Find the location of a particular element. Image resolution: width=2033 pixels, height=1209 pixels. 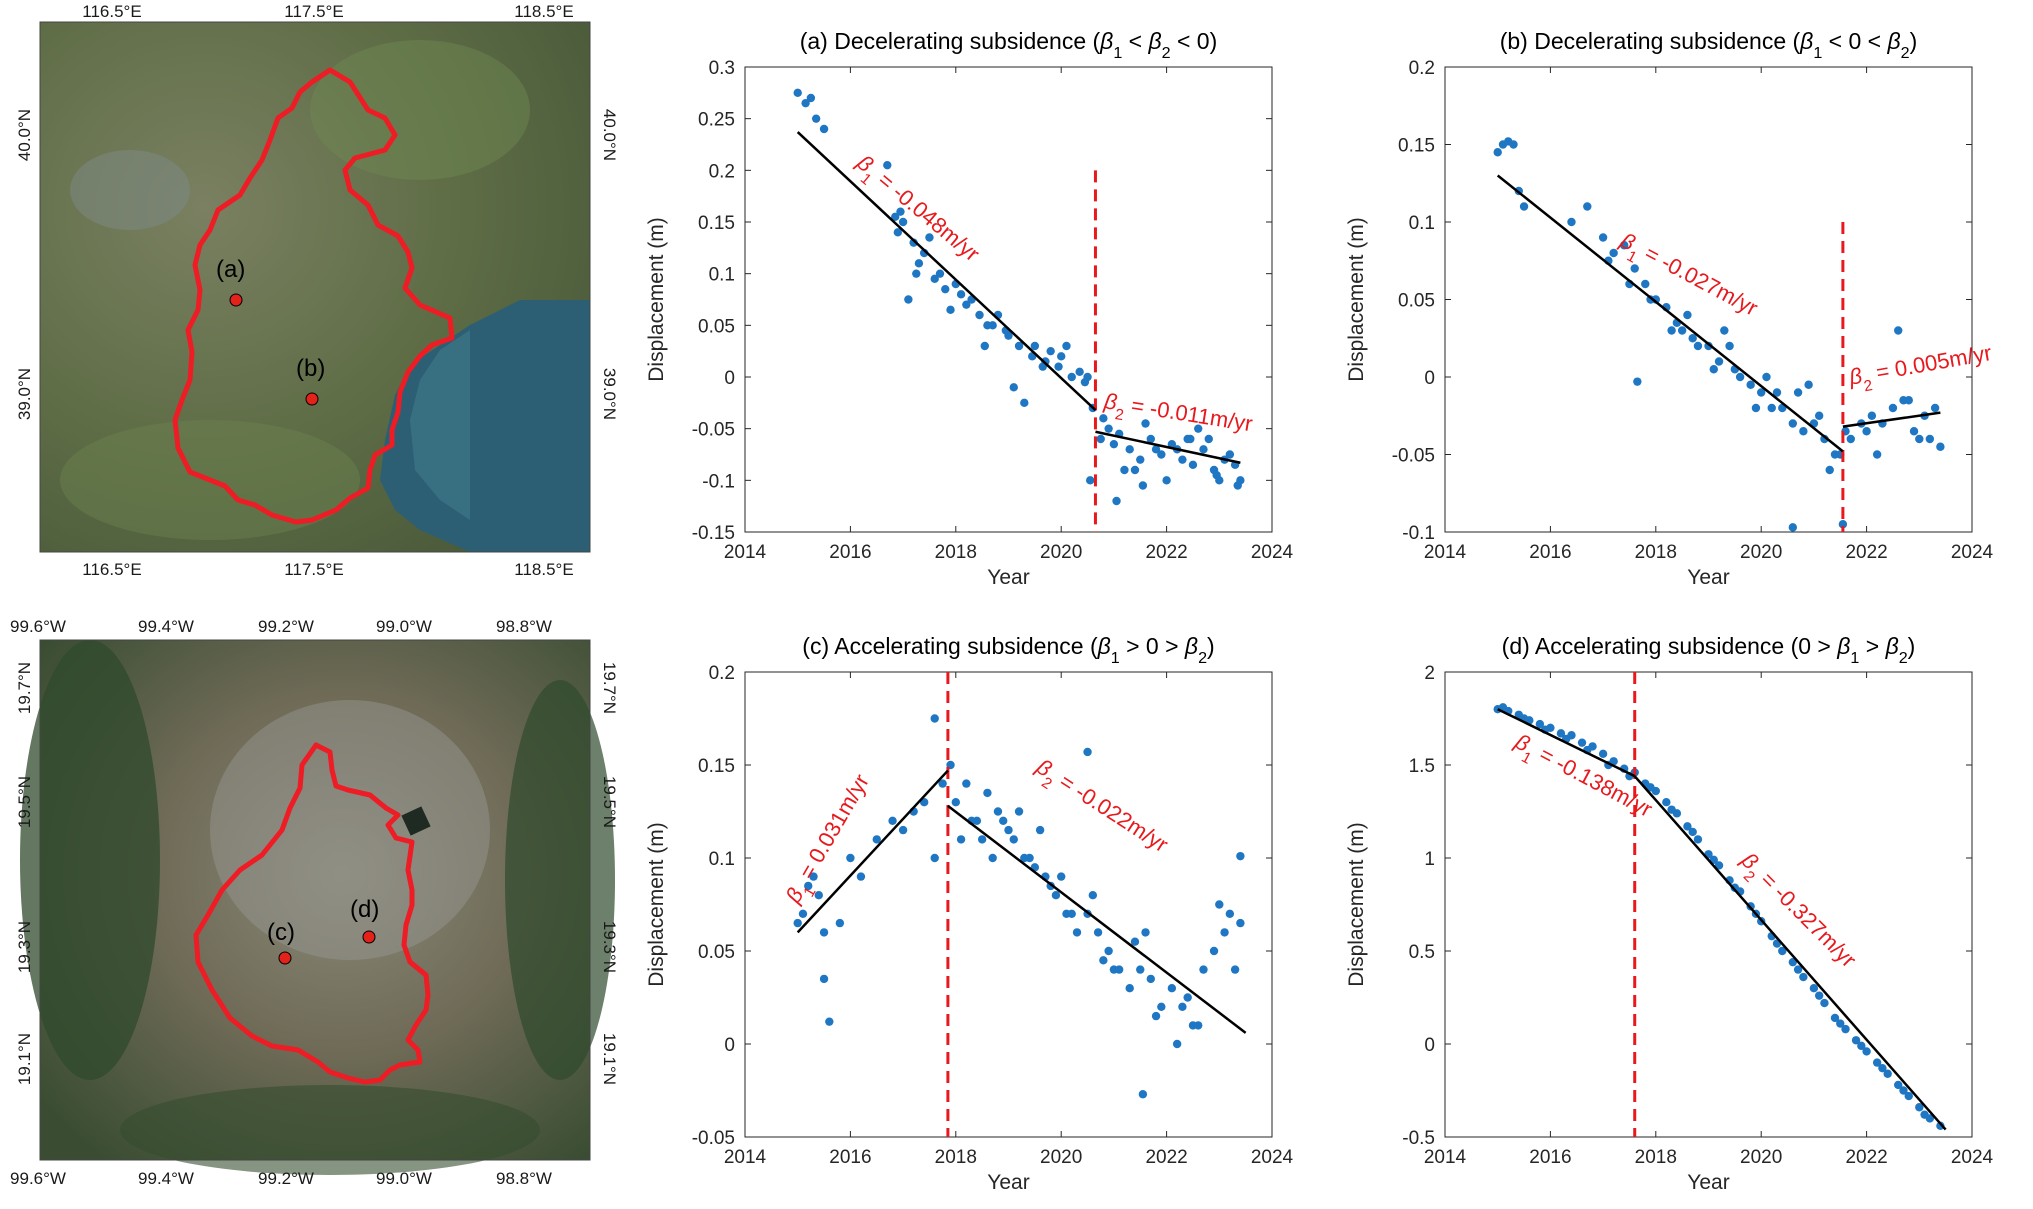

map-mexico-bottom-tick: 99.0°W is located at coordinates (404, 1178).